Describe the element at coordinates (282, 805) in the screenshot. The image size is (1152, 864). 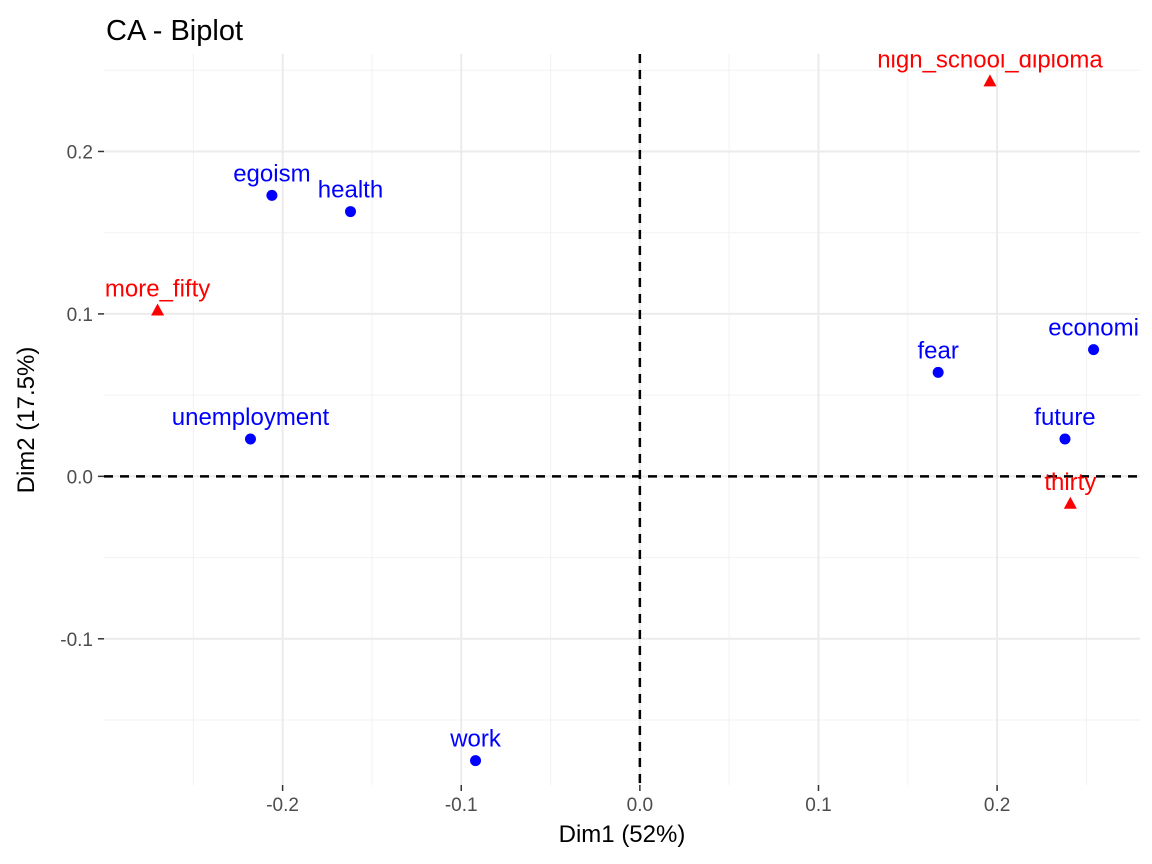
I see `x-tick-label: -0.2` at that location.